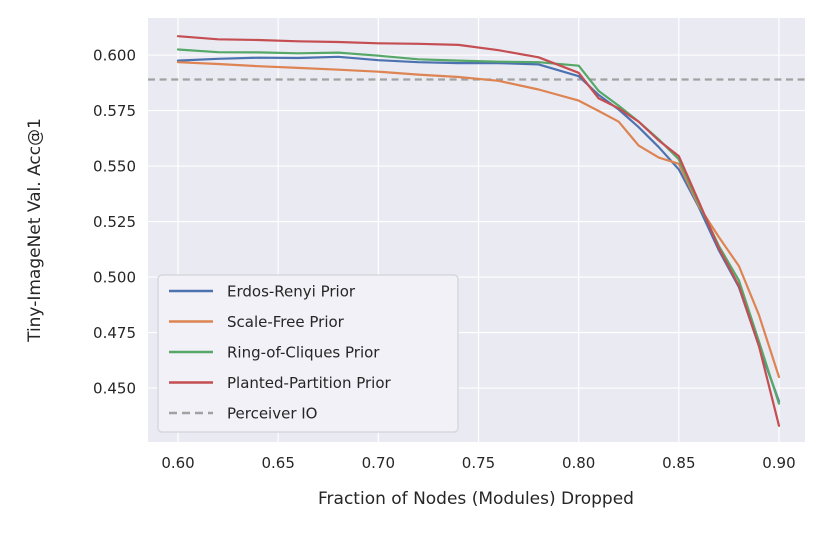 The width and height of the screenshot is (830, 541). I want to click on y-axis-label: Tiny-ImageNet Val. Acc@1, so click(35, 230).